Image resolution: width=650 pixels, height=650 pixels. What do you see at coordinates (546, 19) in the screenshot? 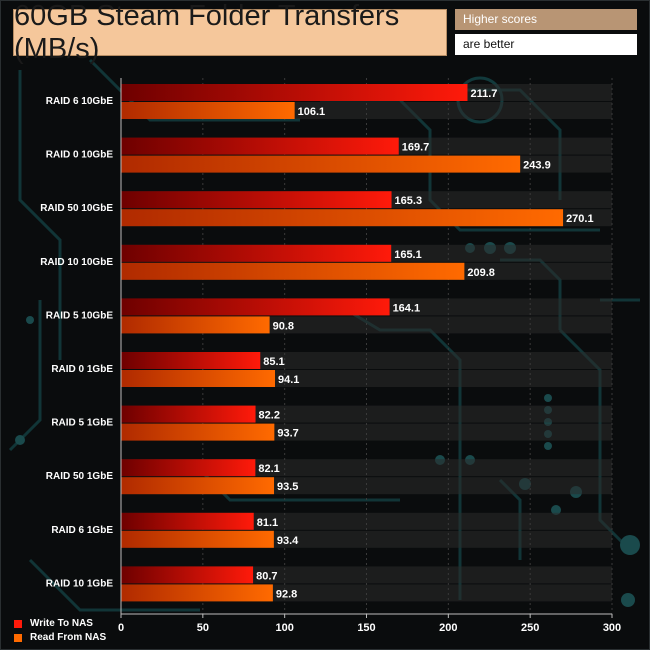
I see `note-higher-scores: Higher scores` at bounding box center [546, 19].